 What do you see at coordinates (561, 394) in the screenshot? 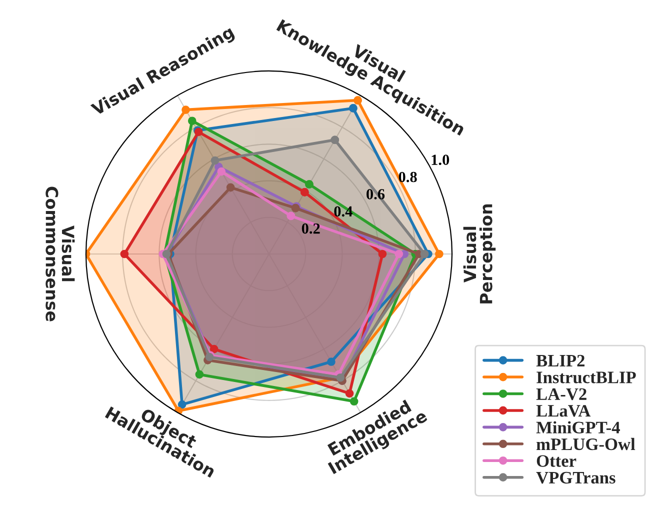
I see `legend-label: LA-V2` at bounding box center [561, 394].